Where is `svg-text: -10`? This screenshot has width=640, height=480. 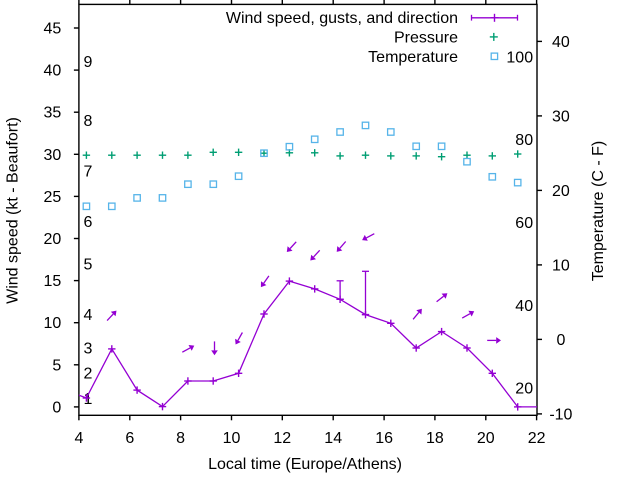
svg-text: -10 is located at coordinates (560, 414).